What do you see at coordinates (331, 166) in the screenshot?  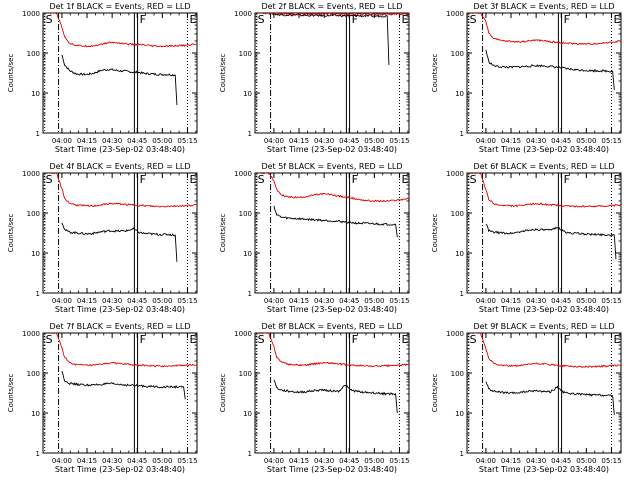 I see `panel-title: Det 5f BLACK = Events, RED = LLD` at bounding box center [331, 166].